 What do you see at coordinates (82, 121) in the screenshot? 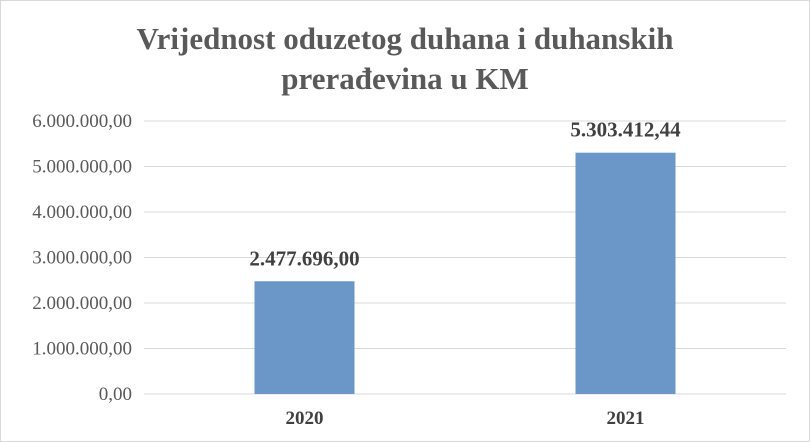
I see `y-tick-label: 6.000.000,00` at bounding box center [82, 121].